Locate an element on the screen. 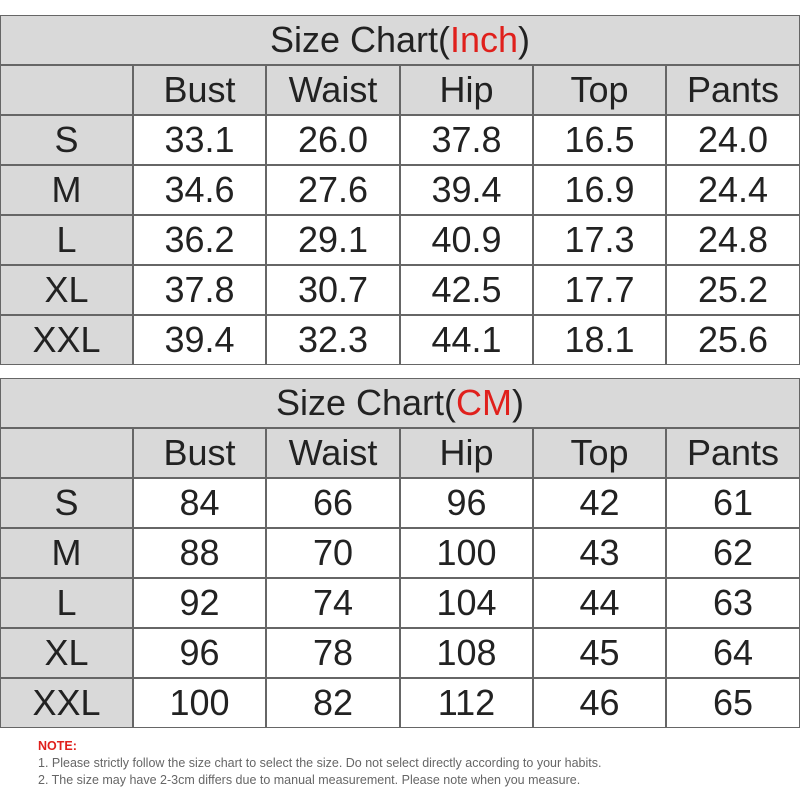 This screenshot has width=800, height=800. table-cell: 18.1 is located at coordinates (599, 340).